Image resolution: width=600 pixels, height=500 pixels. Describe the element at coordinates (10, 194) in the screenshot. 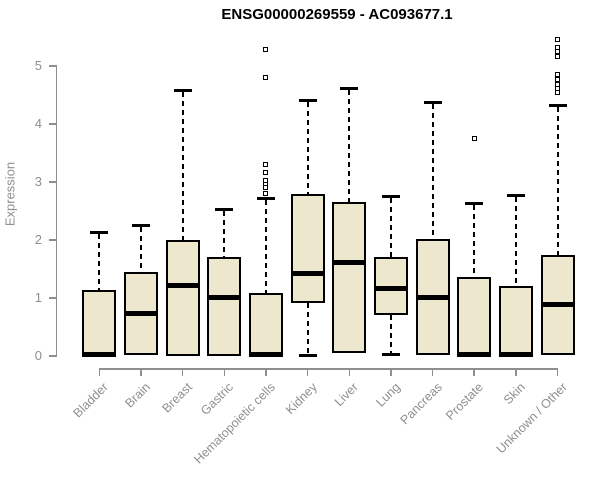

I see `y-axis-label: Expression` at that location.